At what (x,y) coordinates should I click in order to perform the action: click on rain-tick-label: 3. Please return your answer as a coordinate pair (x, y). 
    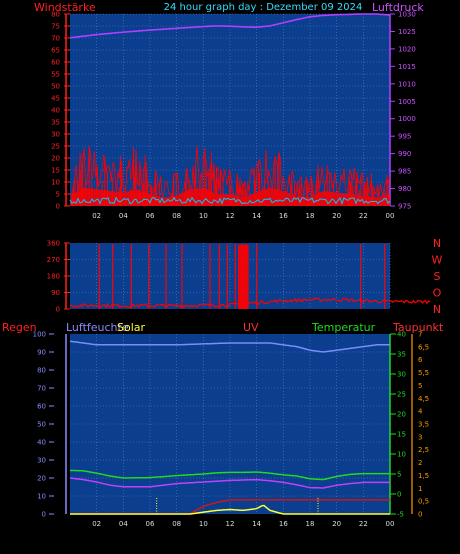
    Looking at the image, I should click on (420, 437).